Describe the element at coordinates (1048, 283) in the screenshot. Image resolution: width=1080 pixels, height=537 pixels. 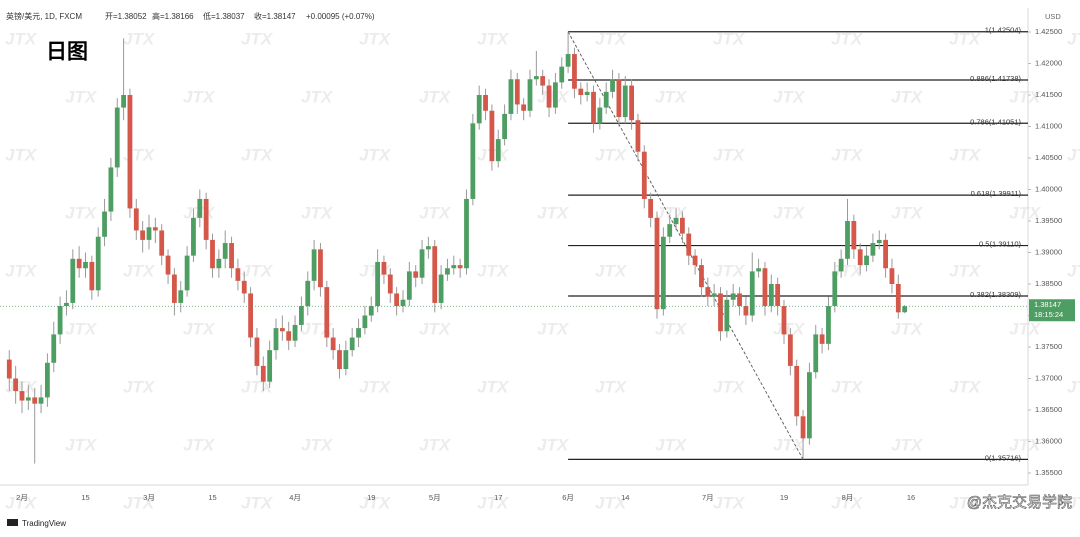
I see `y-tick-label: 1.38500` at that location.